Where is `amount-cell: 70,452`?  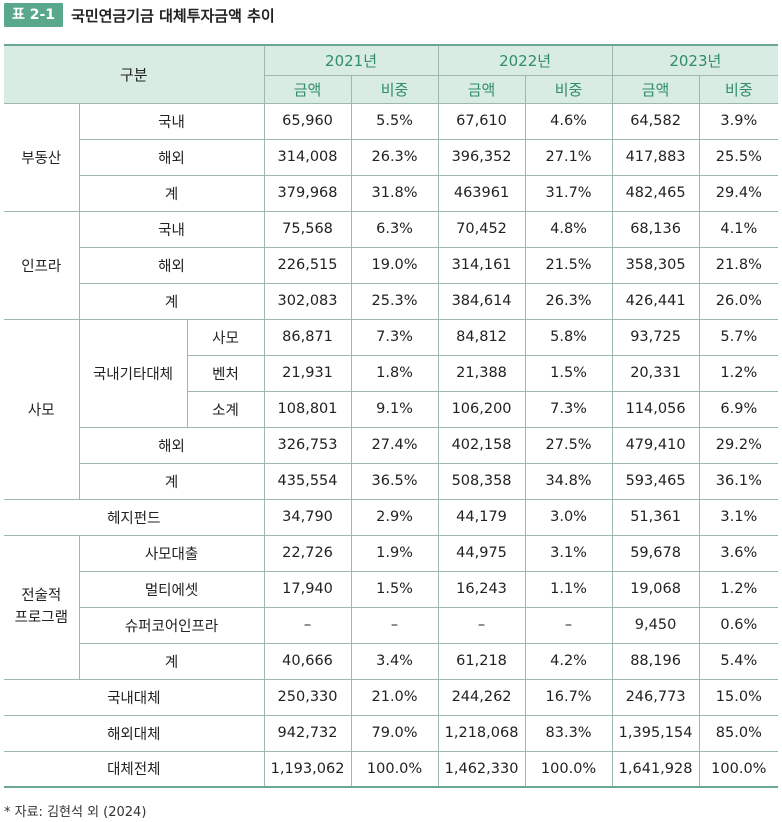 amount-cell: 70,452 is located at coordinates (481, 229).